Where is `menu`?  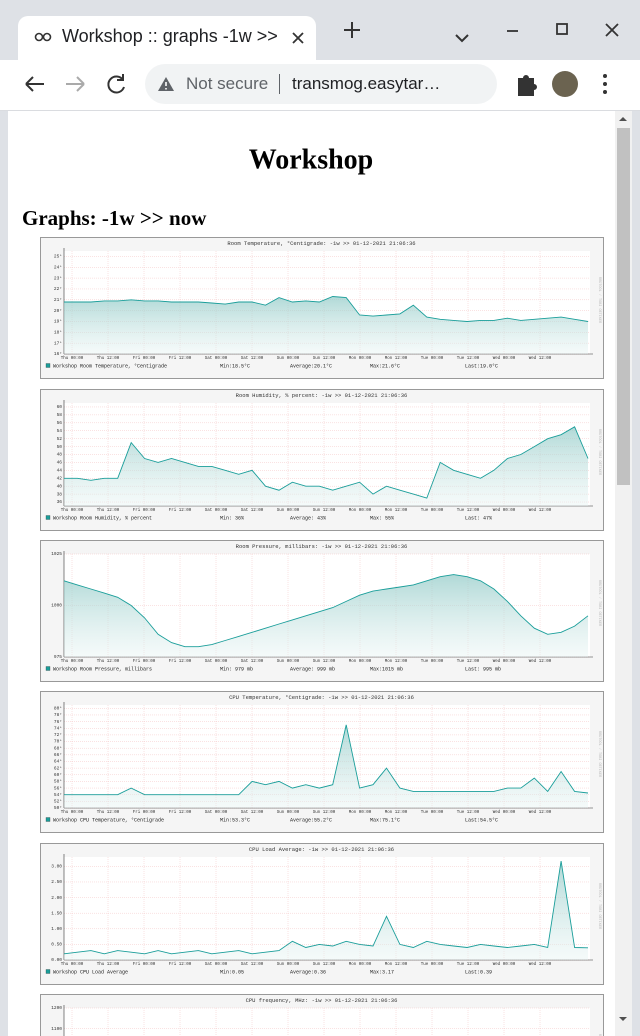 menu is located at coordinates (605, 76).